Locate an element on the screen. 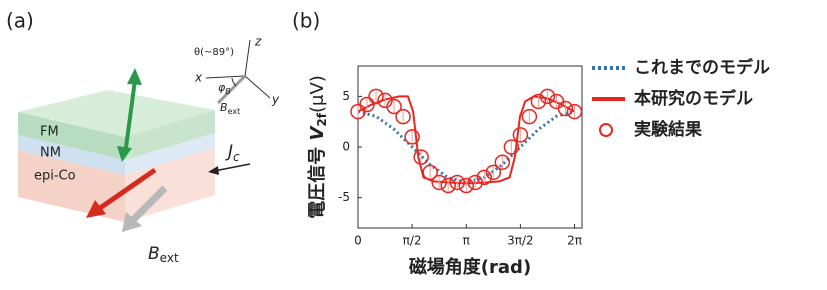 Image resolution: width=827 pixels, height=290 pixels. x-tick-label: 2π is located at coordinates (574, 241).